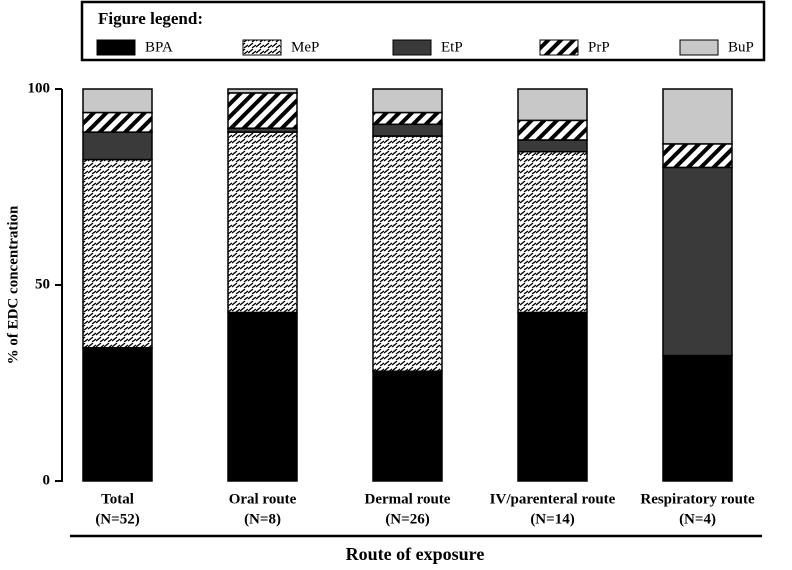  Describe the element at coordinates (697, 499) in the screenshot. I see `x-tick-label: Respiratory route` at that location.